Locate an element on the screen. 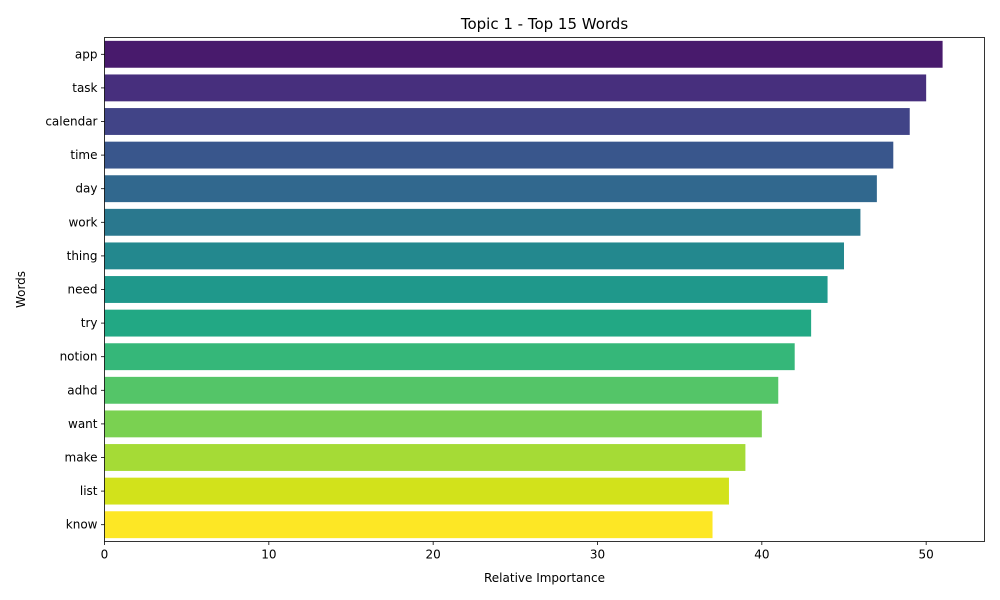 This screenshot has width=1000, height=600. y-tick-label: time is located at coordinates (83, 155).